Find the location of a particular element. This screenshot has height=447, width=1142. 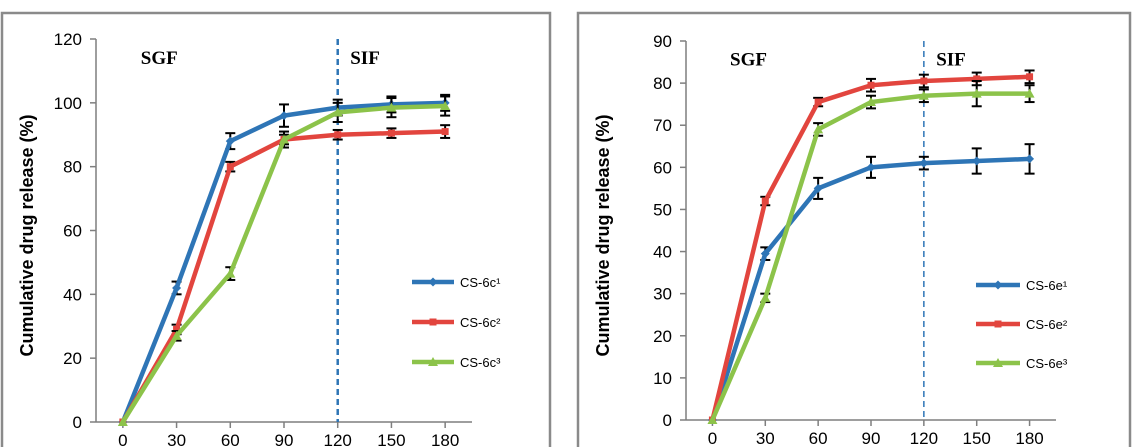

y-tick-label: 50 is located at coordinates (662, 209).